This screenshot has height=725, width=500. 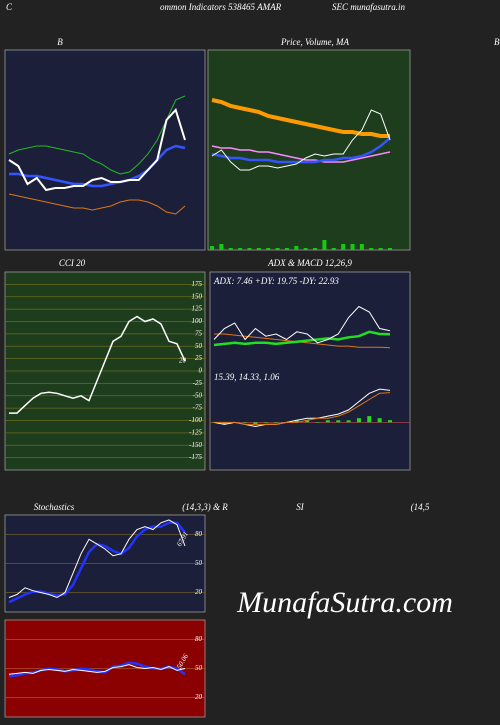 I want to click on y-tick-label: 175, so click(x=197, y=284).